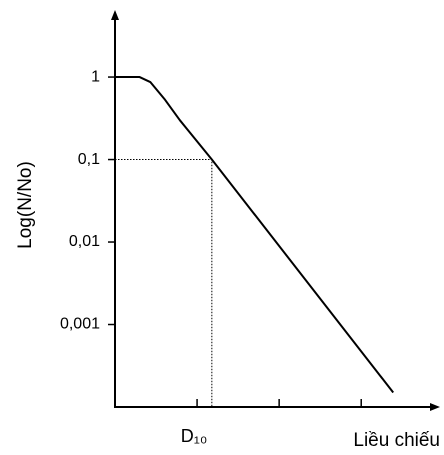  What do you see at coordinates (89, 159) in the screenshot?
I see `y-tick-label: 0,1` at bounding box center [89, 159].